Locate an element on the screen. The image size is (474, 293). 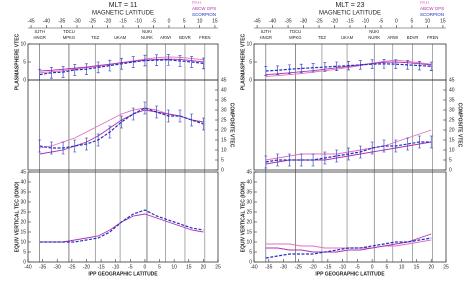
station-label: UKAM is located at coordinates (347, 37).